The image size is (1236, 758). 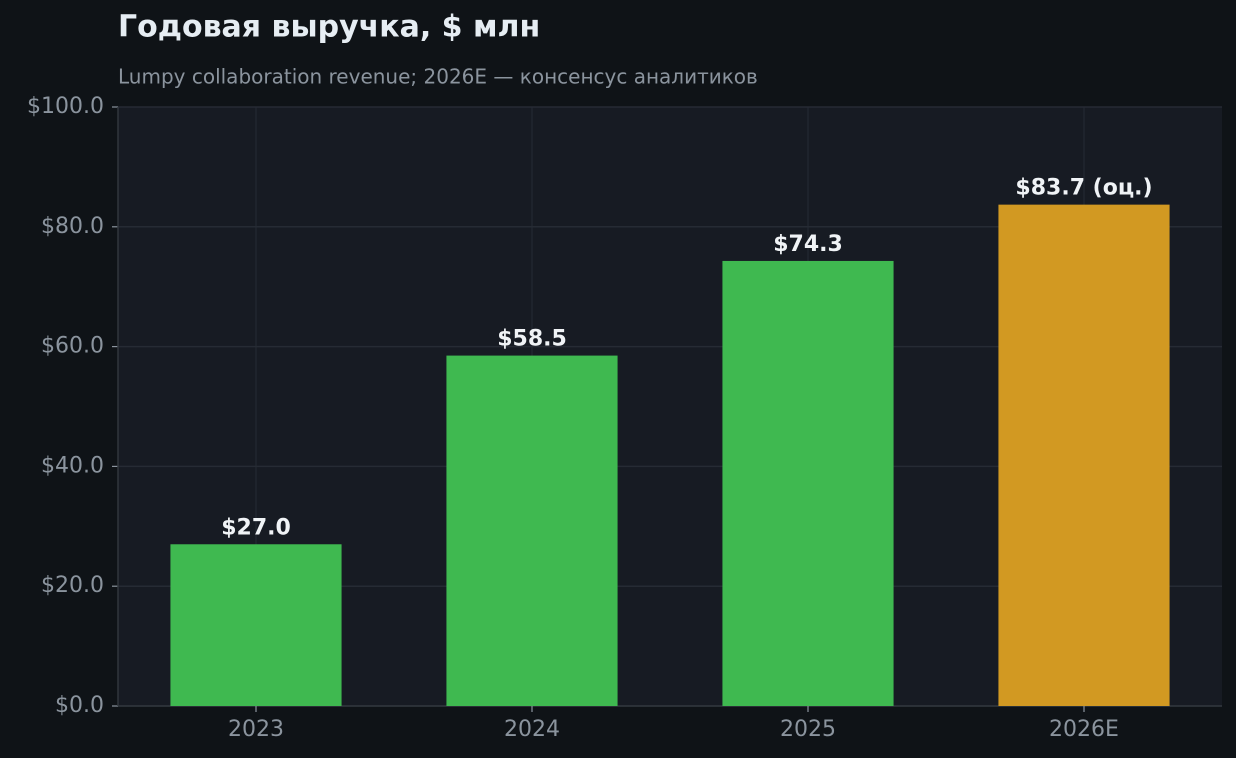 What do you see at coordinates (532, 729) in the screenshot?
I see `x-tick-label: 2024` at bounding box center [532, 729].